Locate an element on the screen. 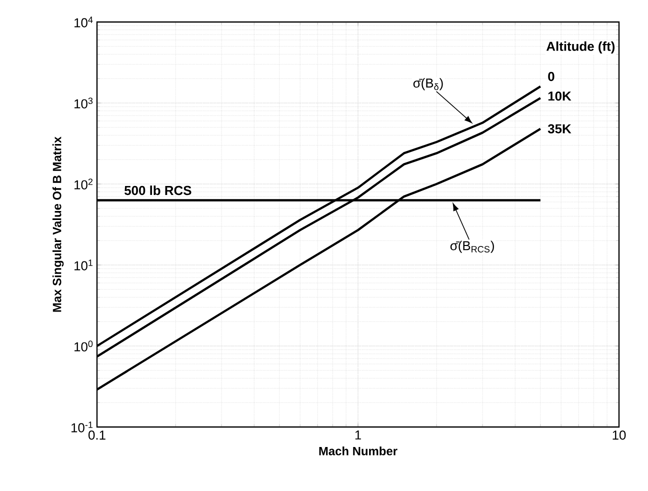  x-tick-label: 10 is located at coordinates (619, 435).